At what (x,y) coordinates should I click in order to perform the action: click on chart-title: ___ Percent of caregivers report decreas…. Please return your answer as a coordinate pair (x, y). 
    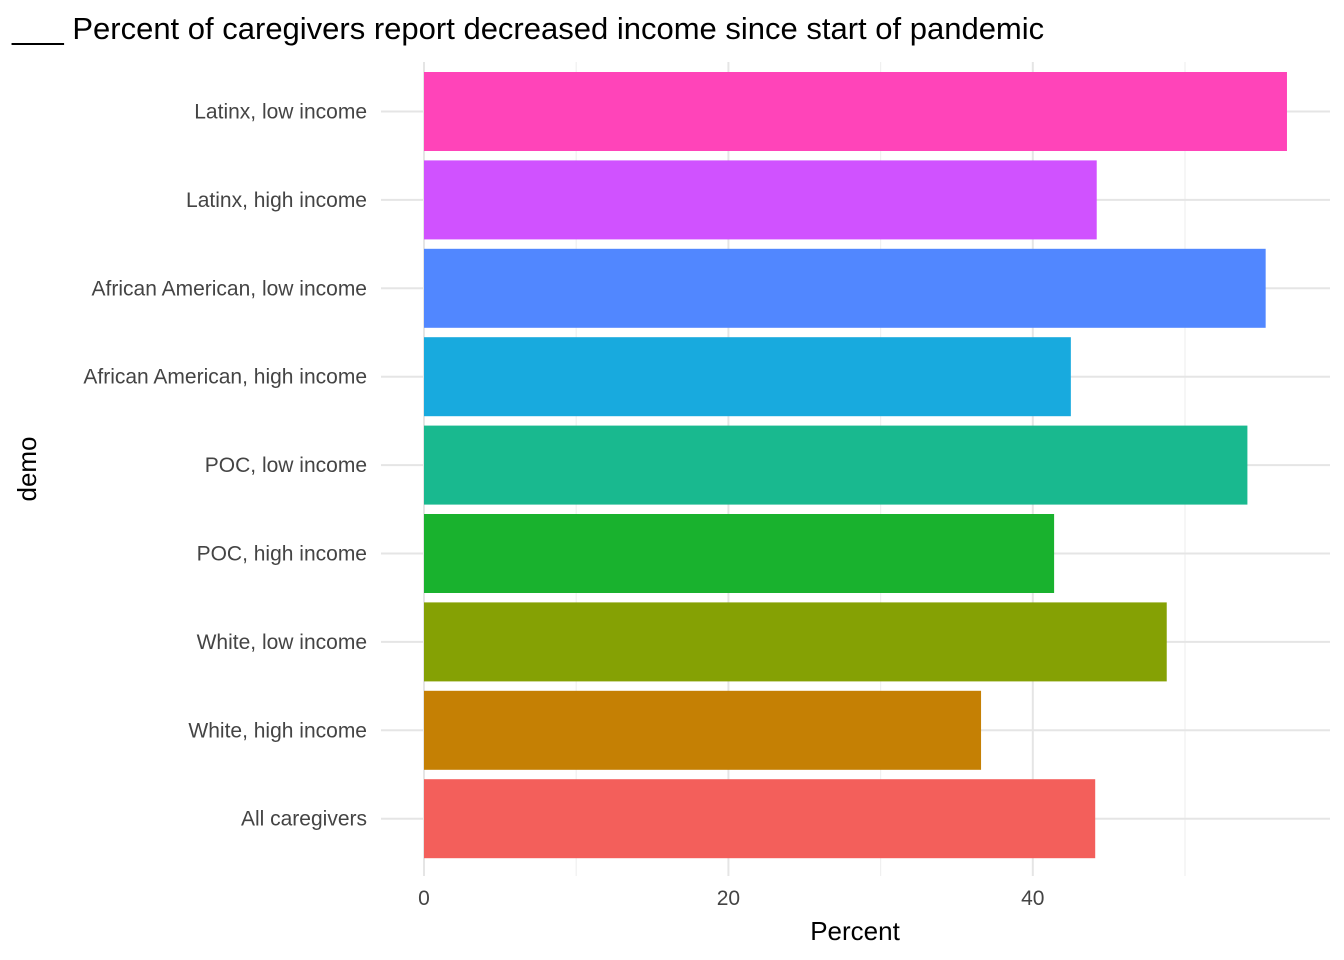
    Looking at the image, I should click on (527, 28).